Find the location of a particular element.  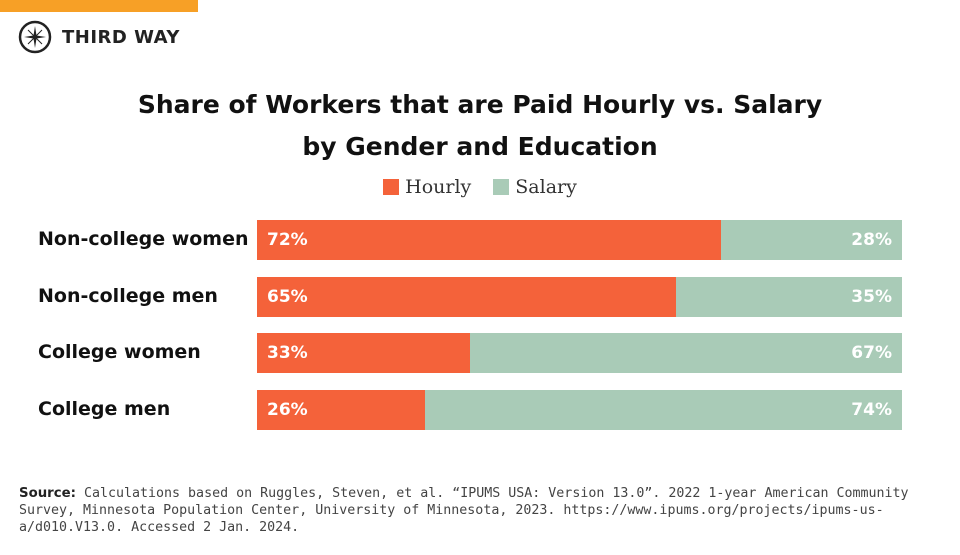

category-label: College men is located at coordinates (104, 409).